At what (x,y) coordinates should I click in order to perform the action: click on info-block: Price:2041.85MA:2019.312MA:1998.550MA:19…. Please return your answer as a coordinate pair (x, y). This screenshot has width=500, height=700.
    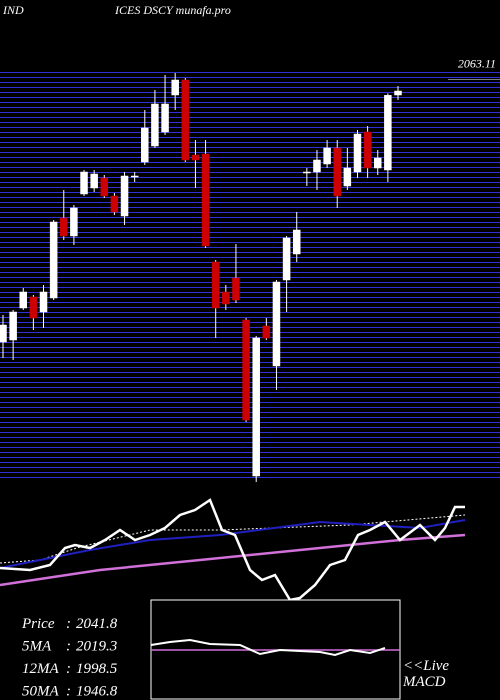
    Looking at the image, I should click on (69, 658).